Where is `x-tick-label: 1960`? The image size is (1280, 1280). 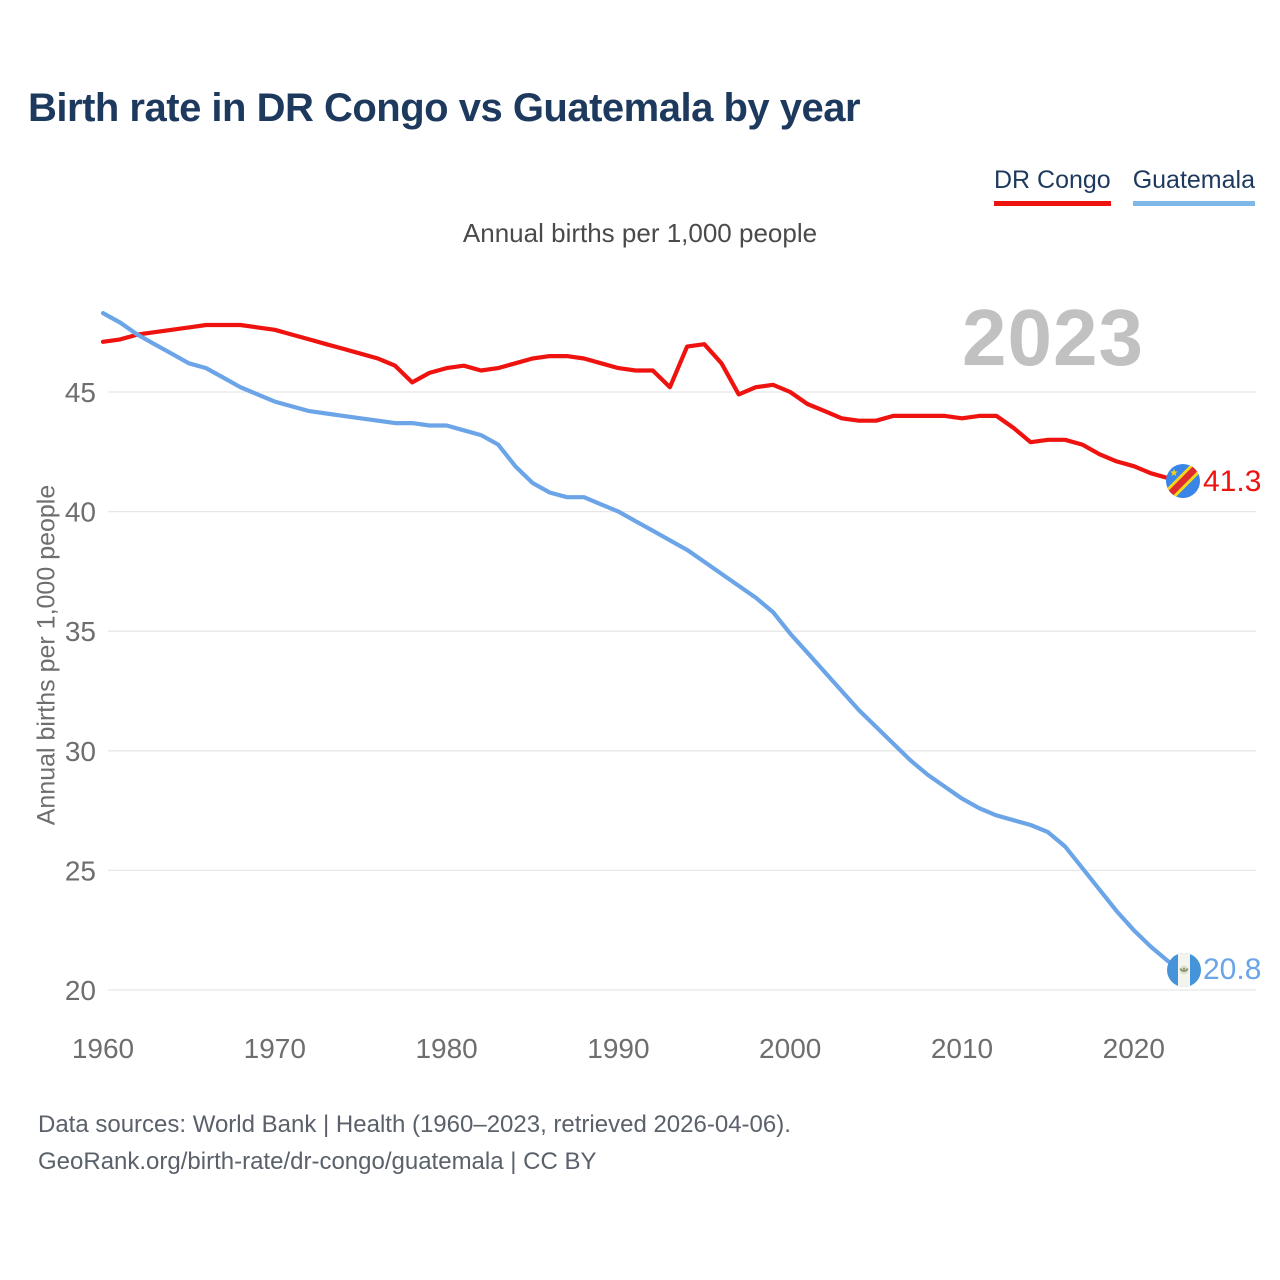
x-tick-label: 1960 is located at coordinates (103, 1048).